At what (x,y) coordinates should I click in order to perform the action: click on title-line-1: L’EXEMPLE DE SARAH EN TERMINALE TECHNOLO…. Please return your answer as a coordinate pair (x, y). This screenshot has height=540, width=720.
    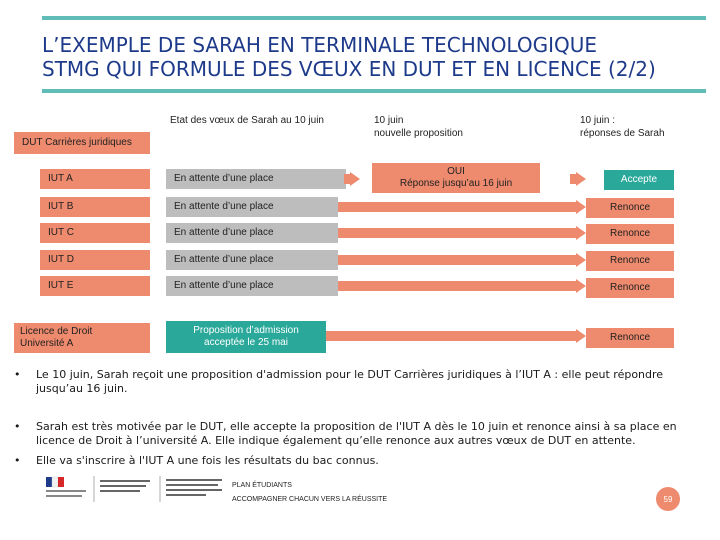
    Looking at the image, I should click on (320, 45).